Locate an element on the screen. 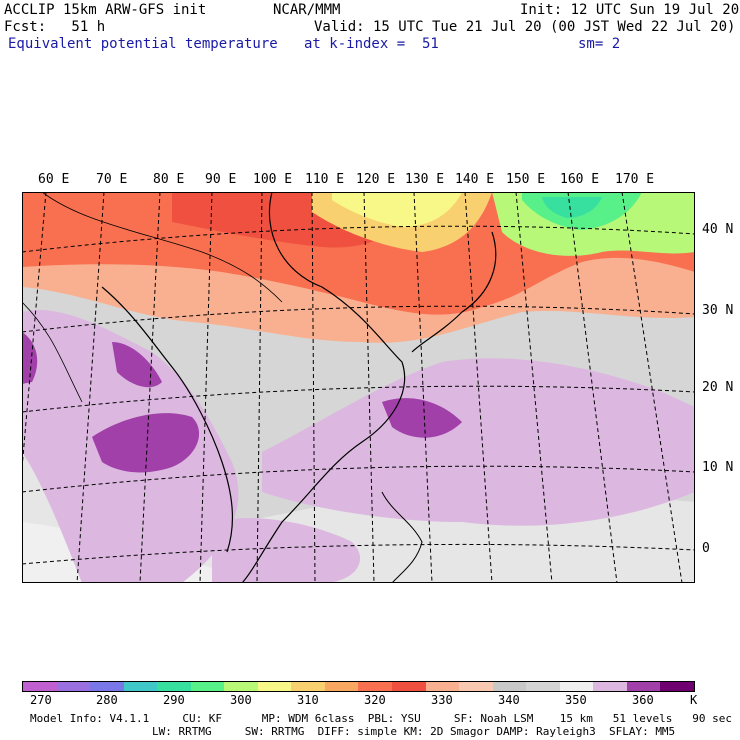 This screenshot has height=740, width=740. smoothing-label: sm= 2 is located at coordinates (599, 44).